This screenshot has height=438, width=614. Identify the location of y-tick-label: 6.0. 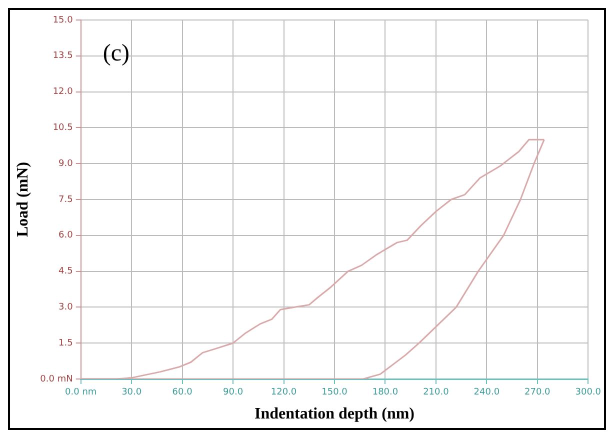
(66, 235).